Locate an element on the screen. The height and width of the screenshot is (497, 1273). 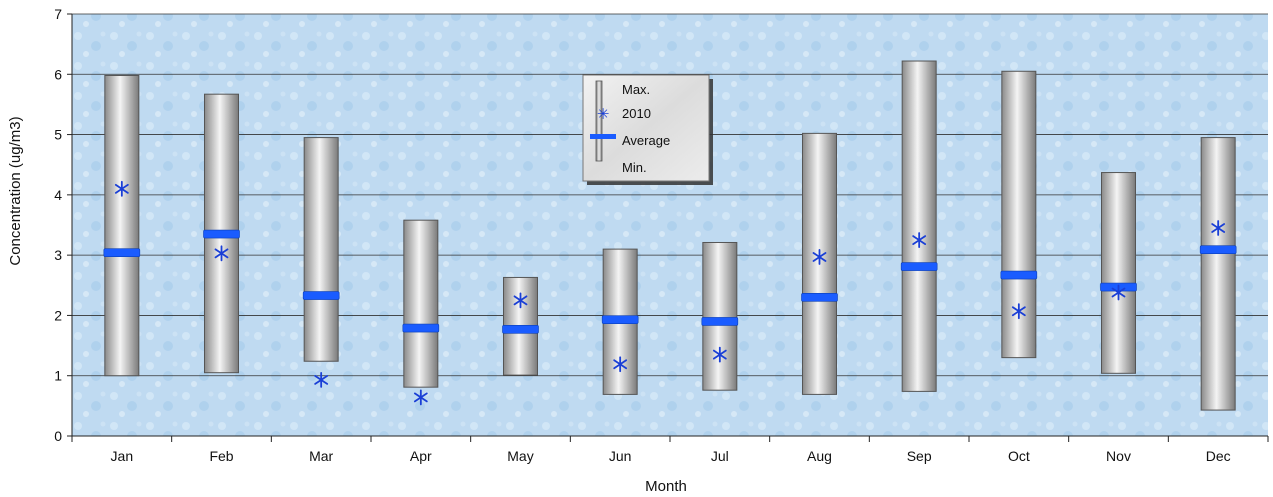
legend-max-label: Max. is located at coordinates (636, 89).